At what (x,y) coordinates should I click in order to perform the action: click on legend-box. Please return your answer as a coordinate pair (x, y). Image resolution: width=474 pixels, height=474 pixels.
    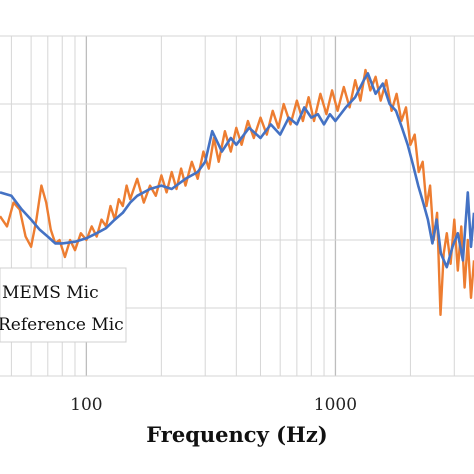
    Looking at the image, I should click on (63, 305).